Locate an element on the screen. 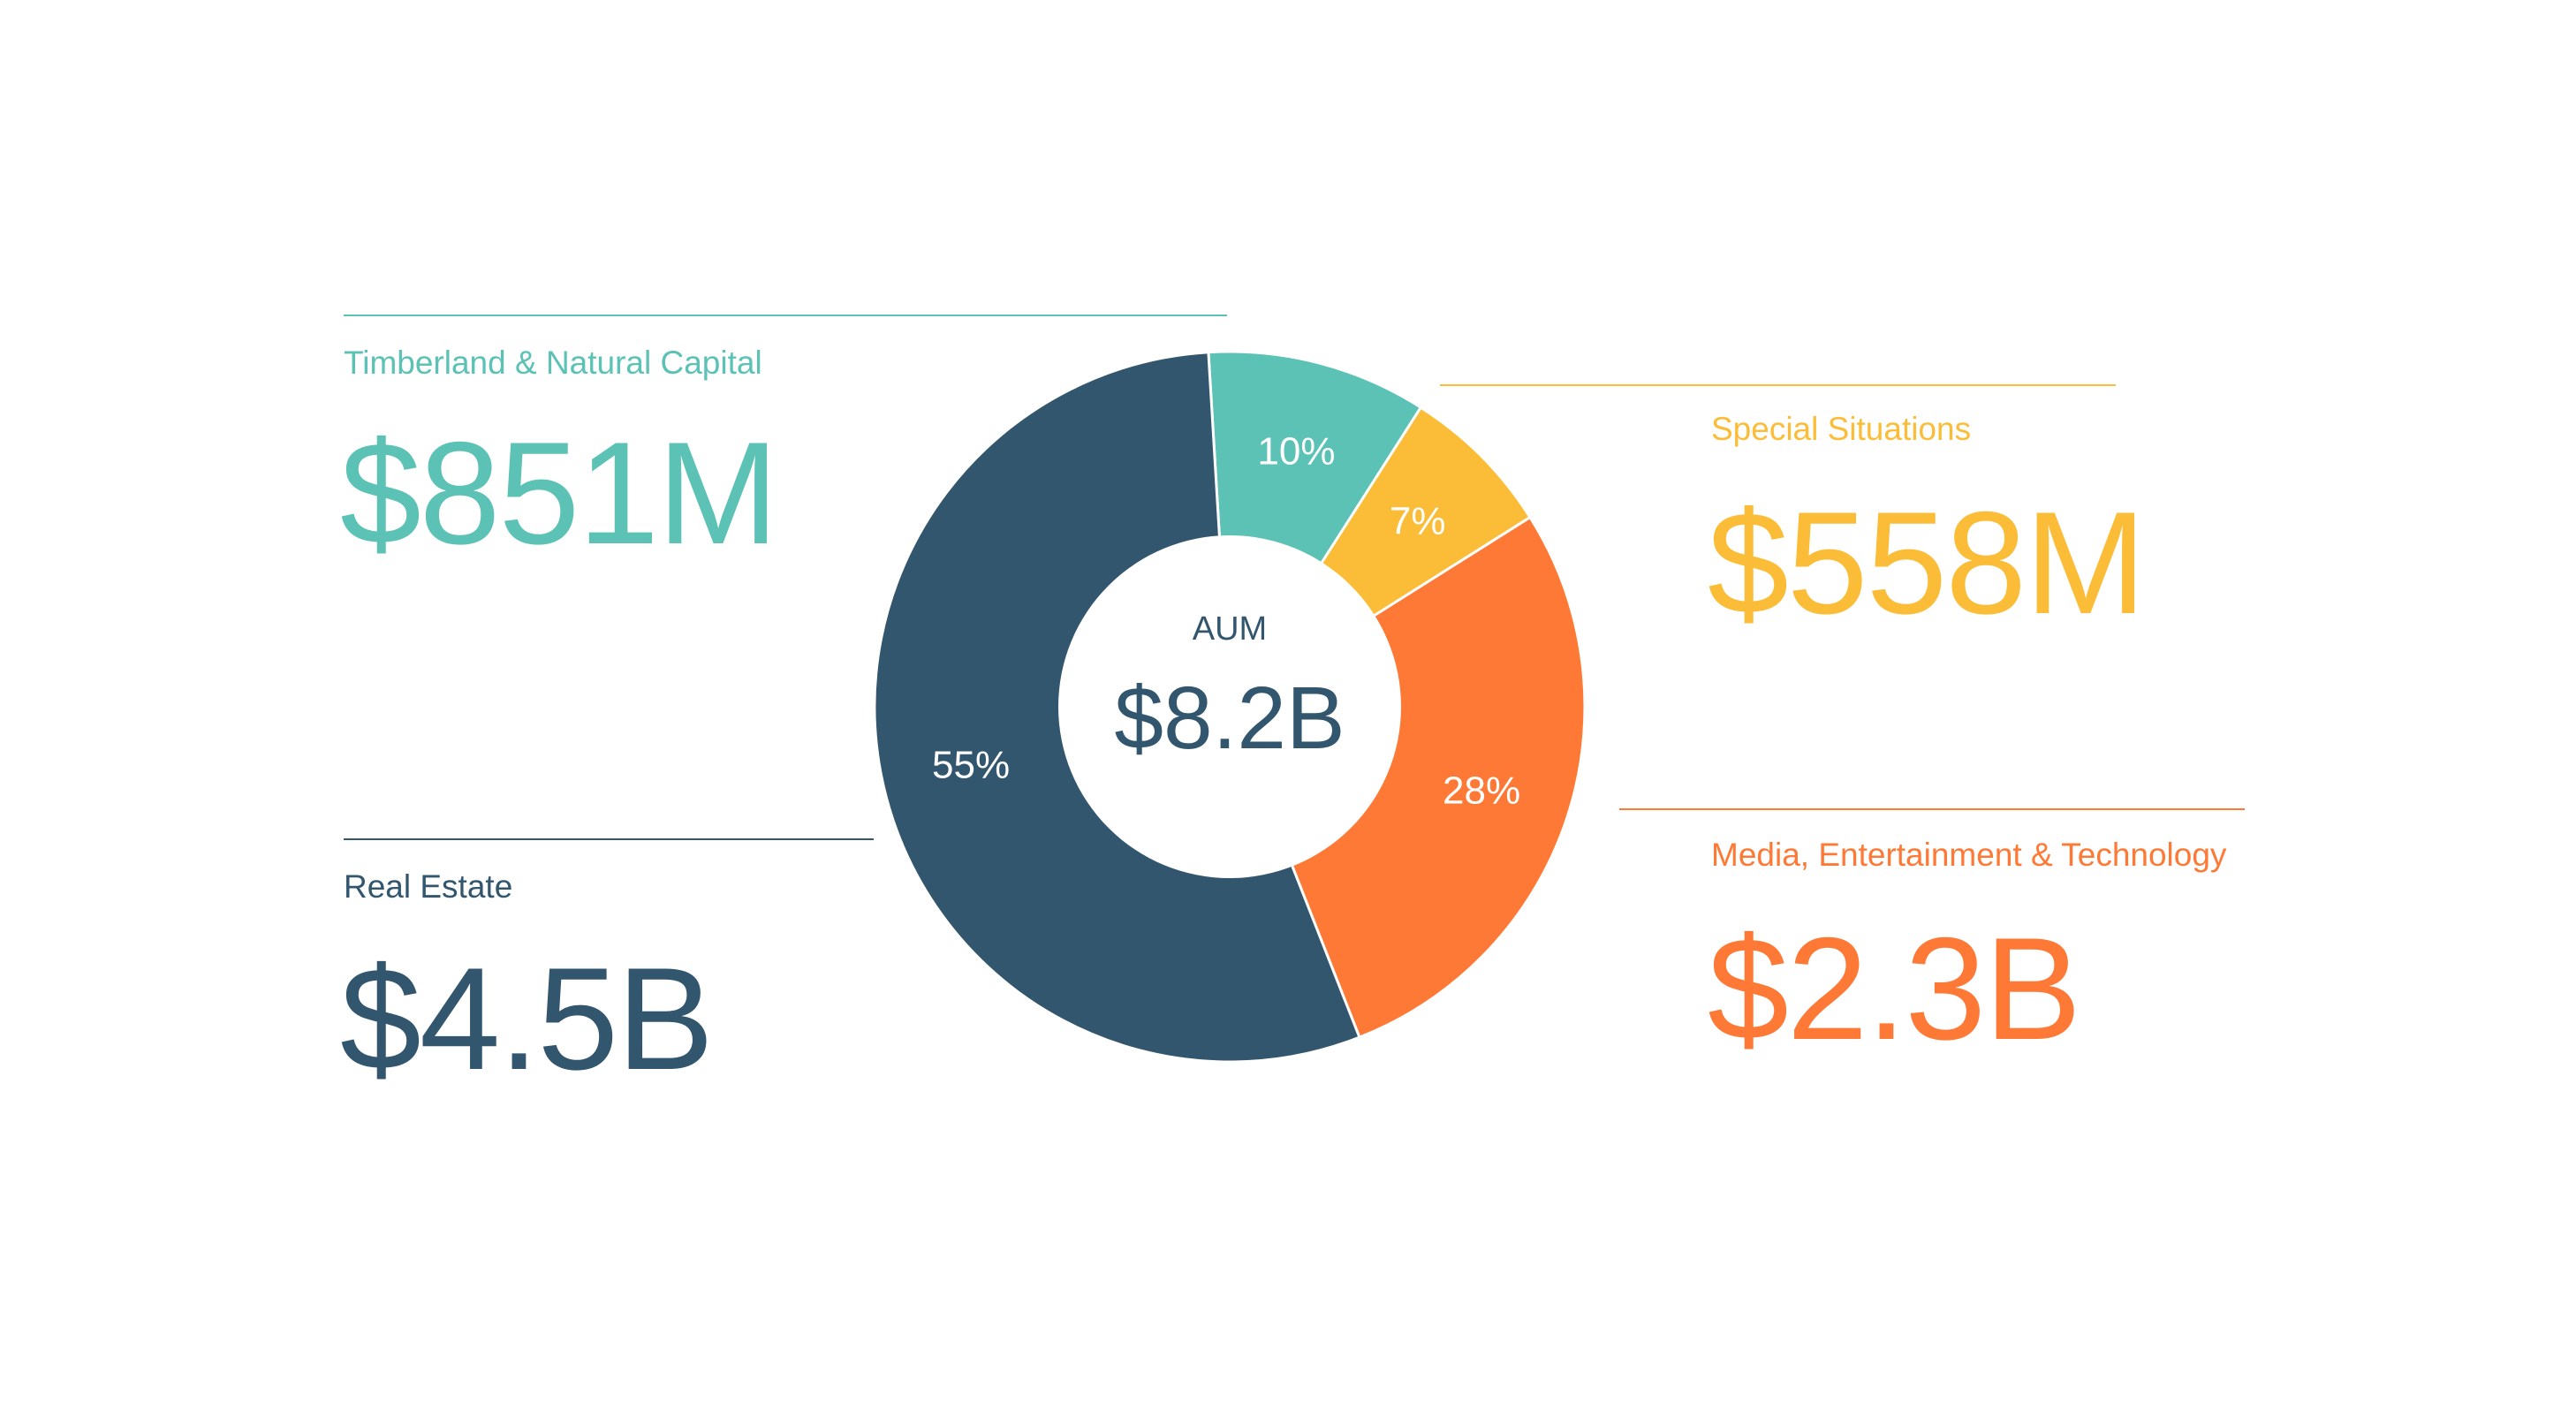  donut-hole is located at coordinates (1229, 706).